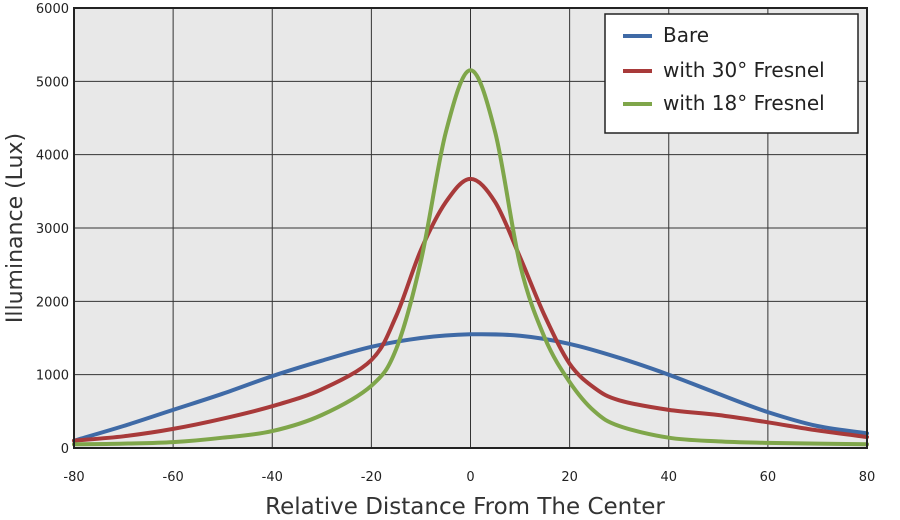  I want to click on y-tick-label: 5000, so click(52, 82).